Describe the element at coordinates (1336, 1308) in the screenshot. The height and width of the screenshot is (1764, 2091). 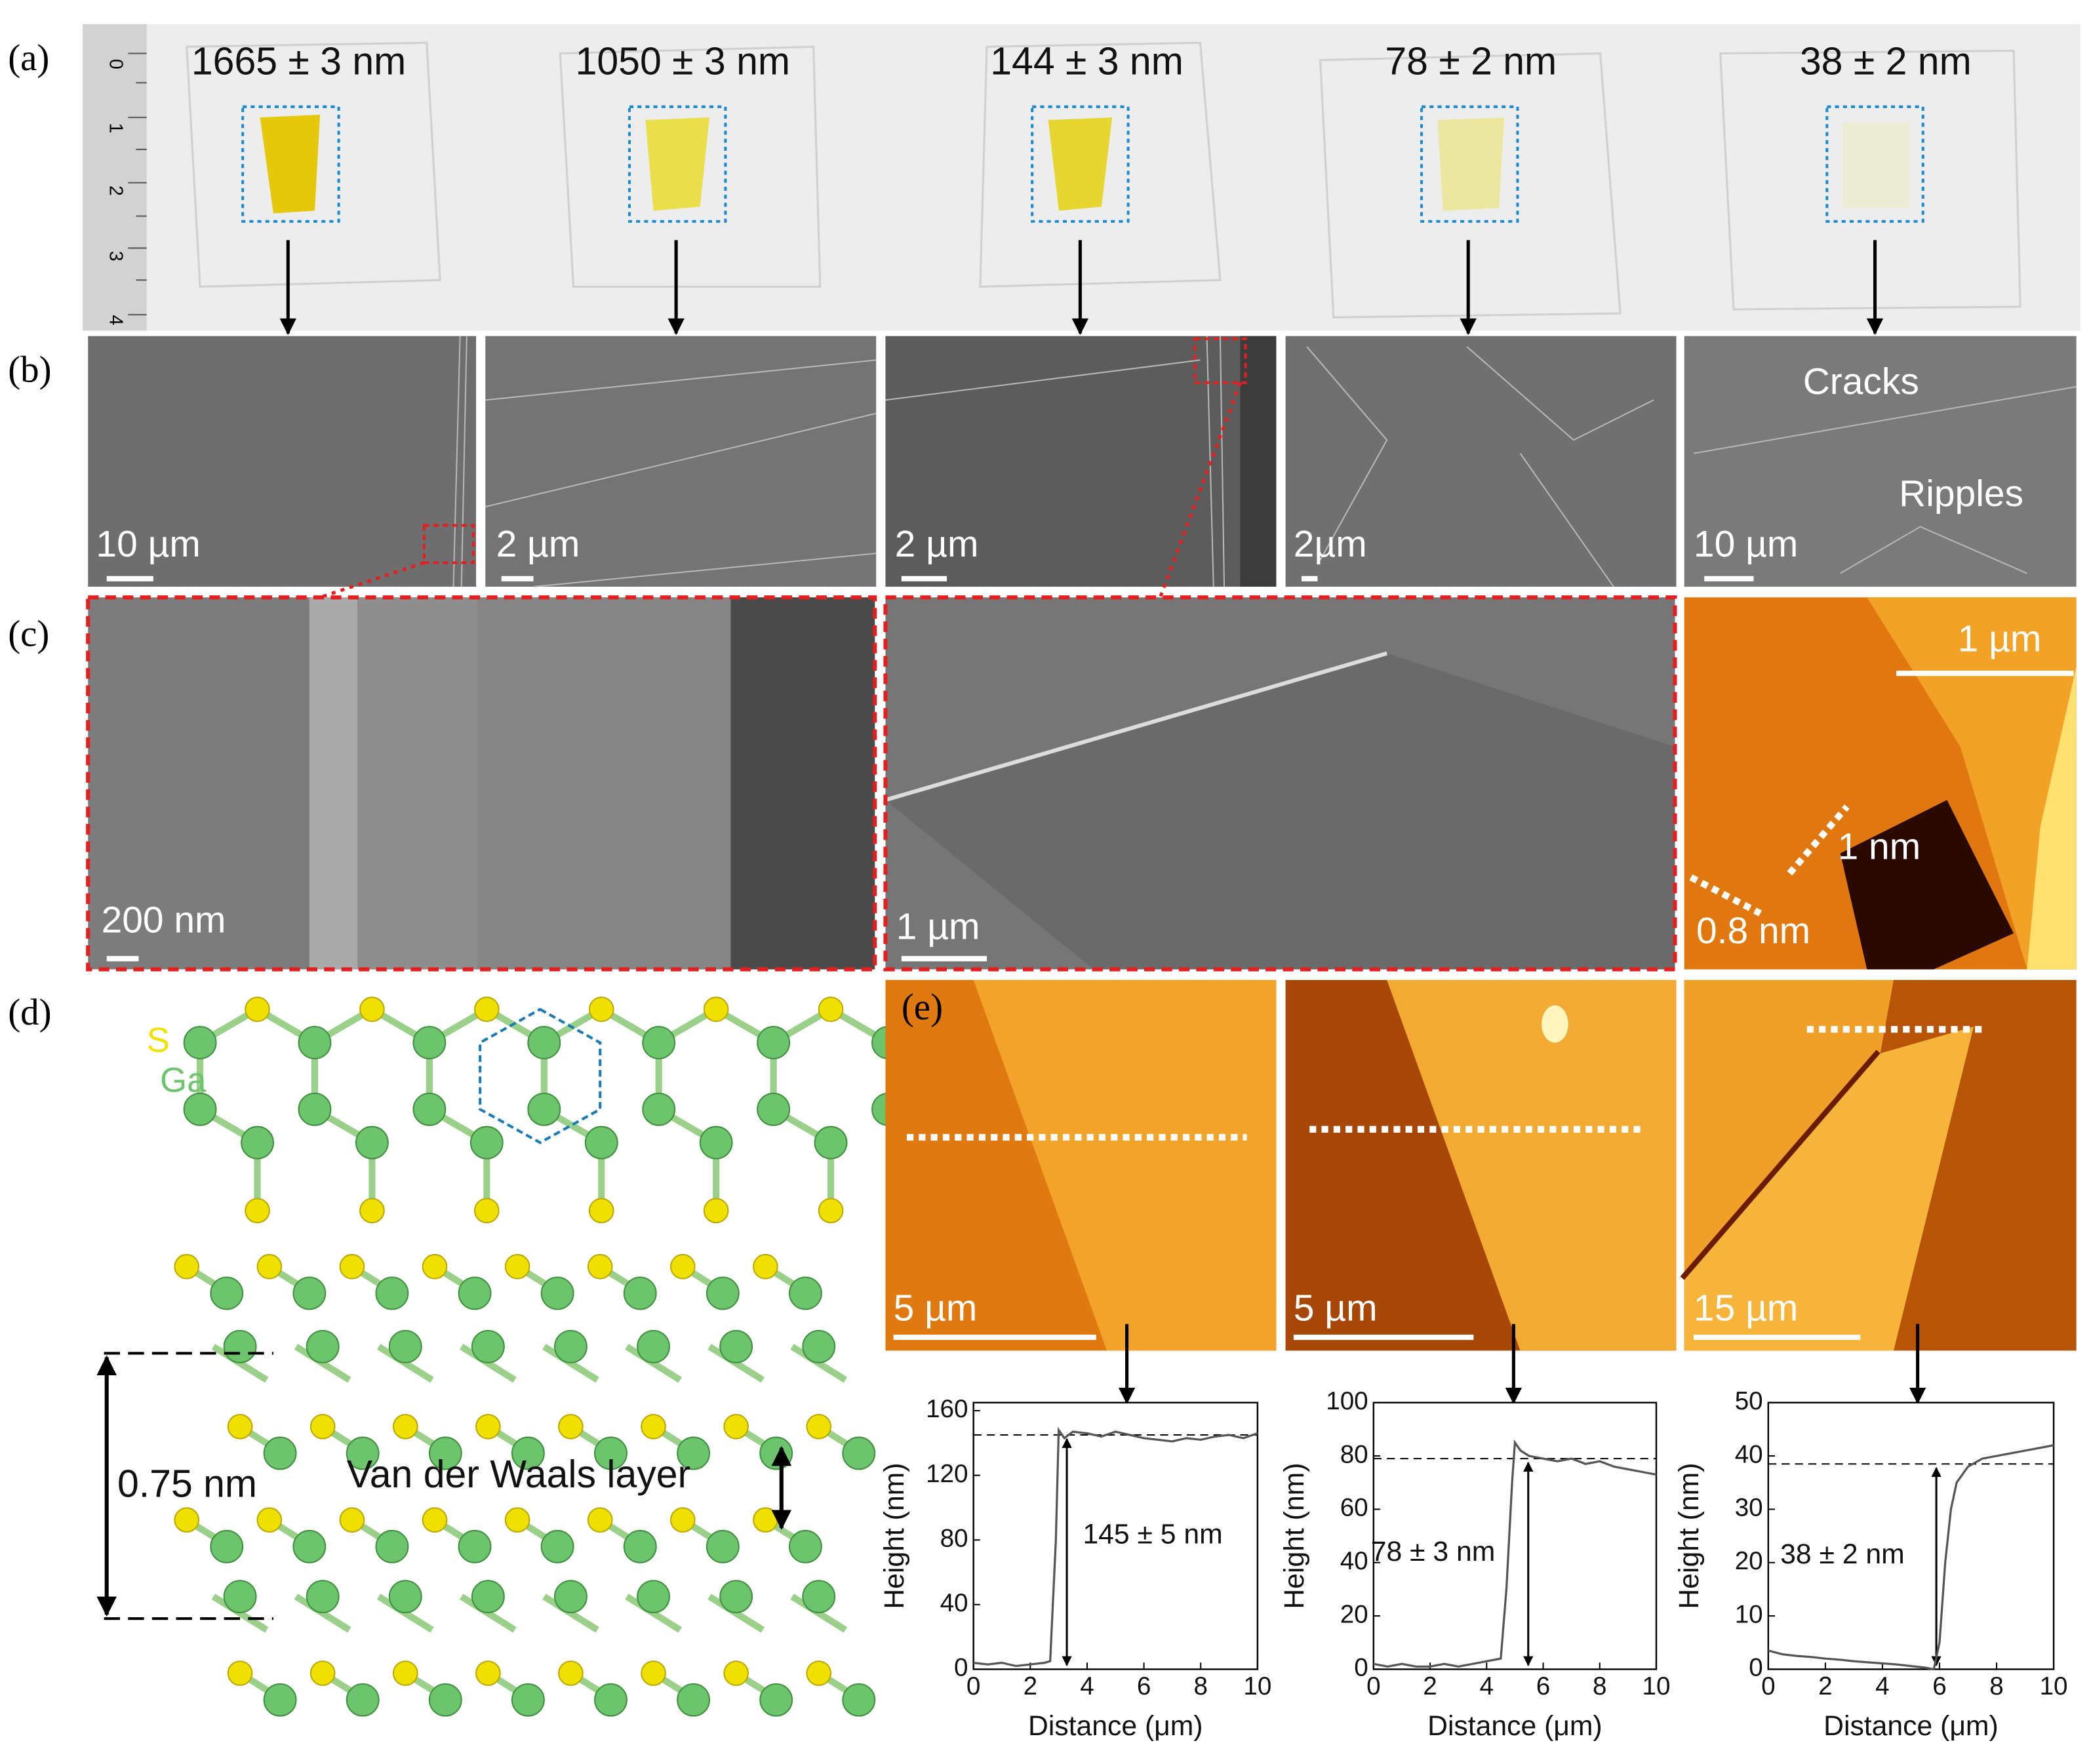
I see `scale-bar-label: 5 µm` at that location.